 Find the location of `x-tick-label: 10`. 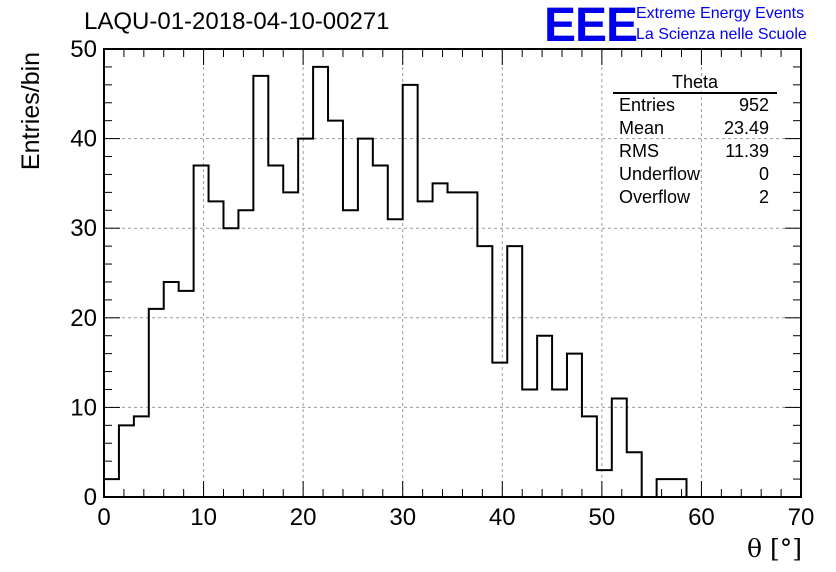

x-tick-label: 10 is located at coordinates (203, 517).